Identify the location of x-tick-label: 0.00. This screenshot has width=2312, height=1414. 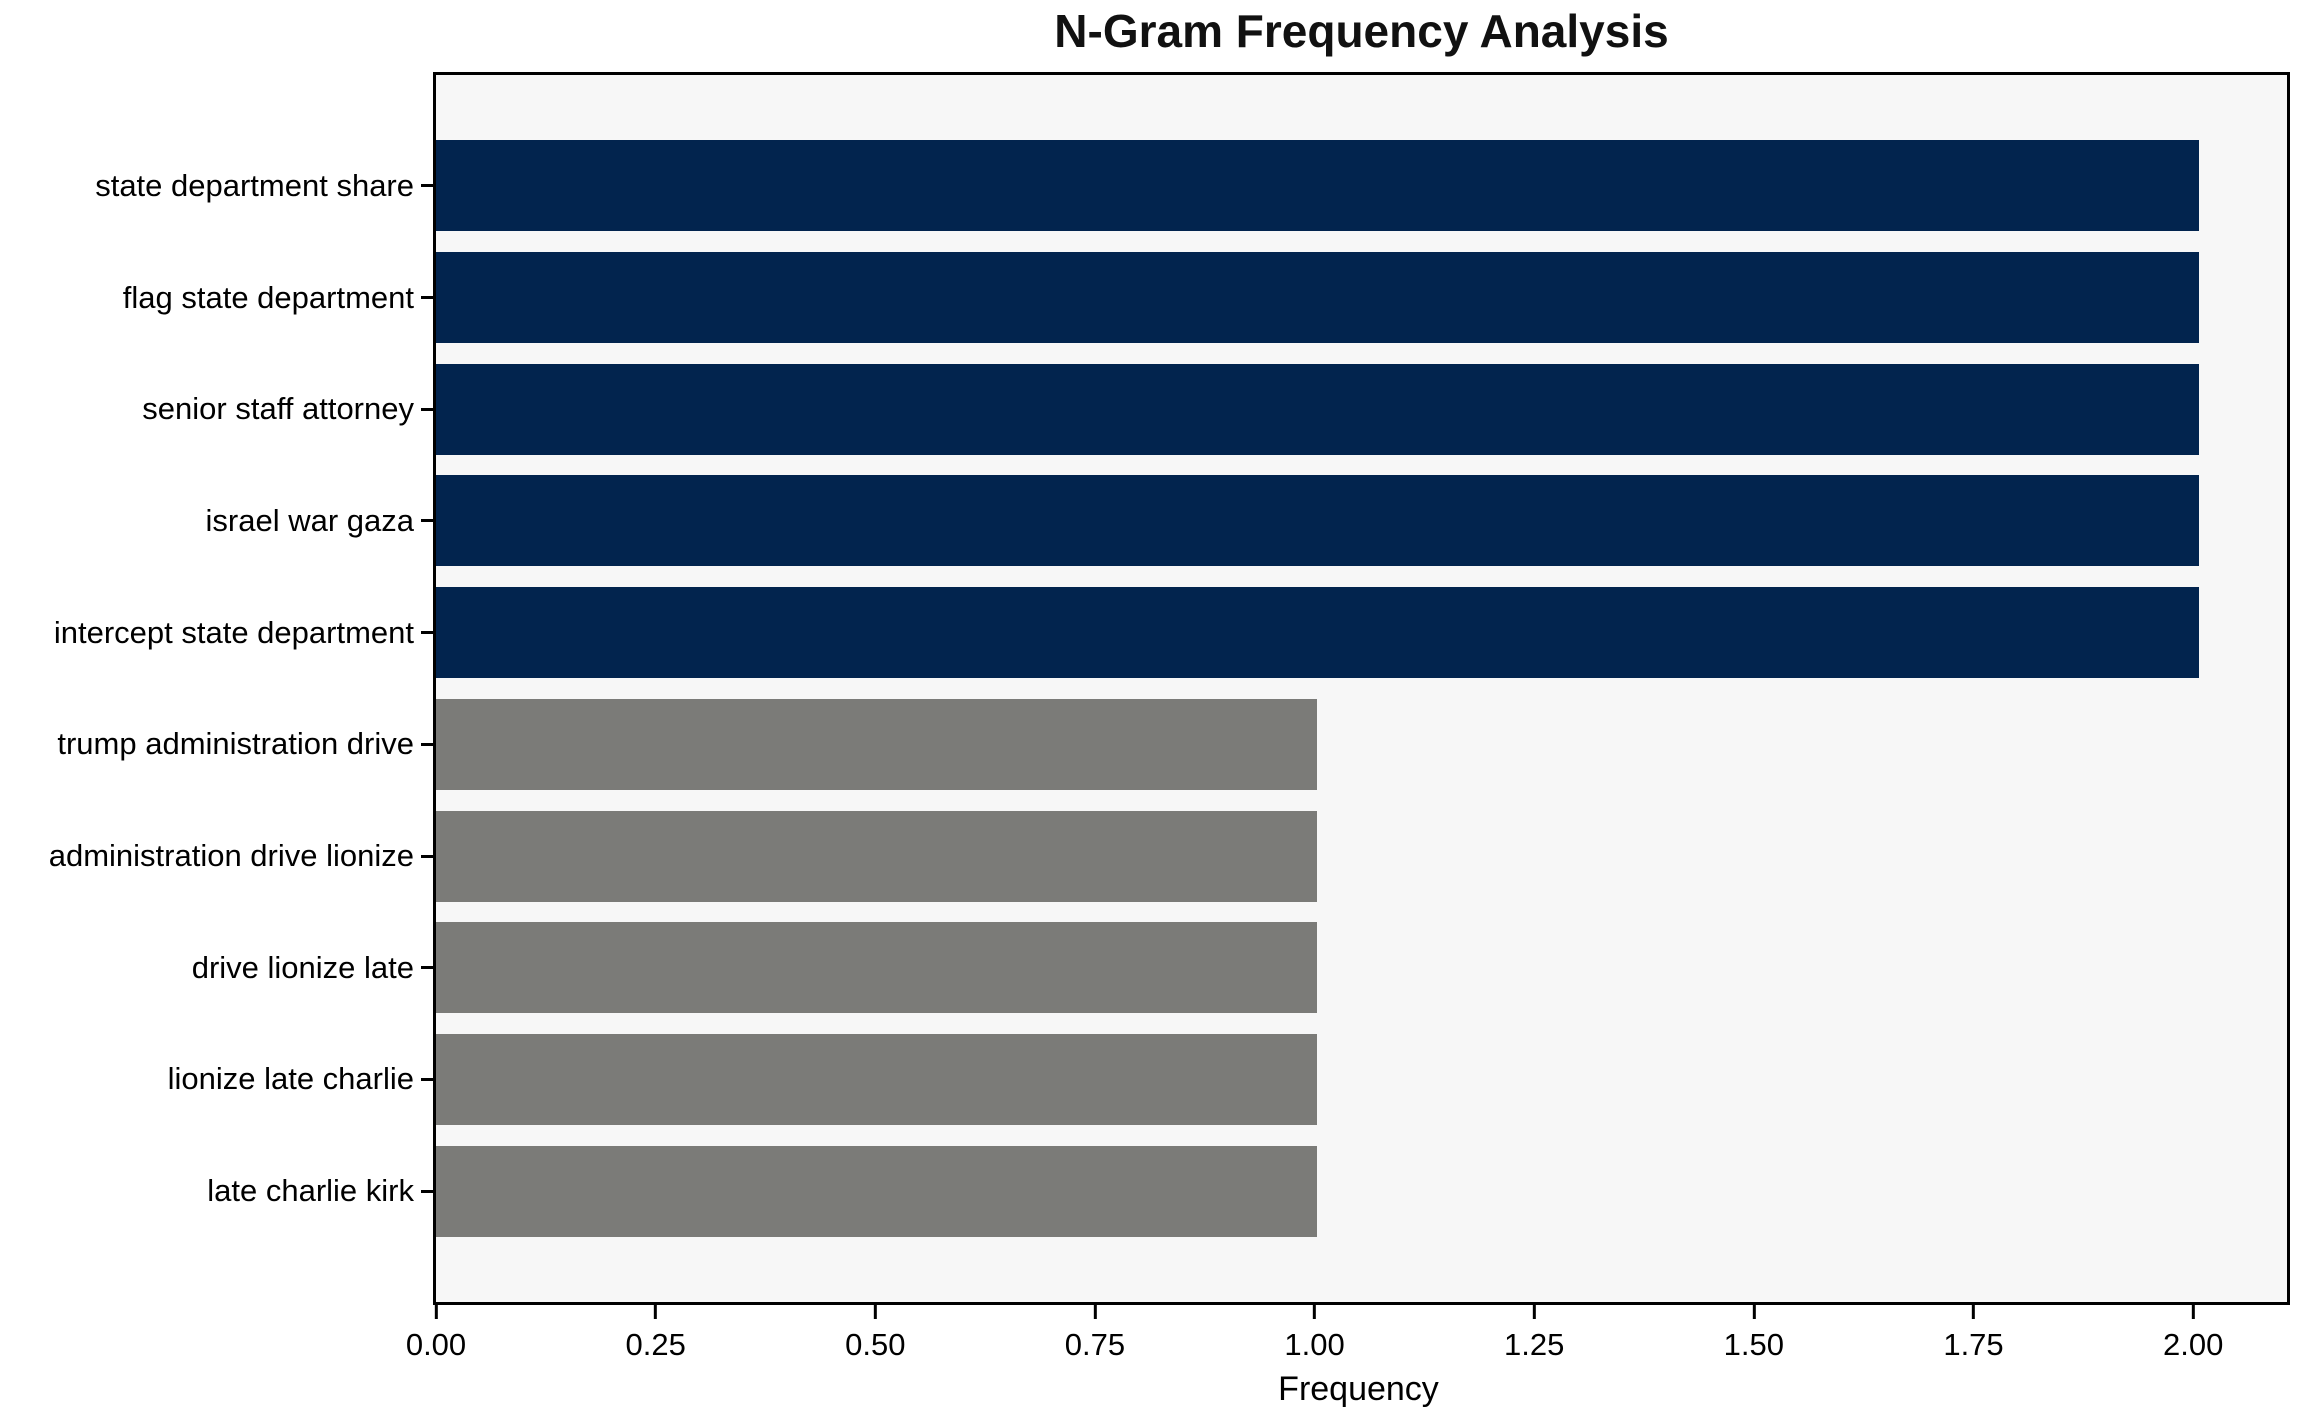
(436, 1344).